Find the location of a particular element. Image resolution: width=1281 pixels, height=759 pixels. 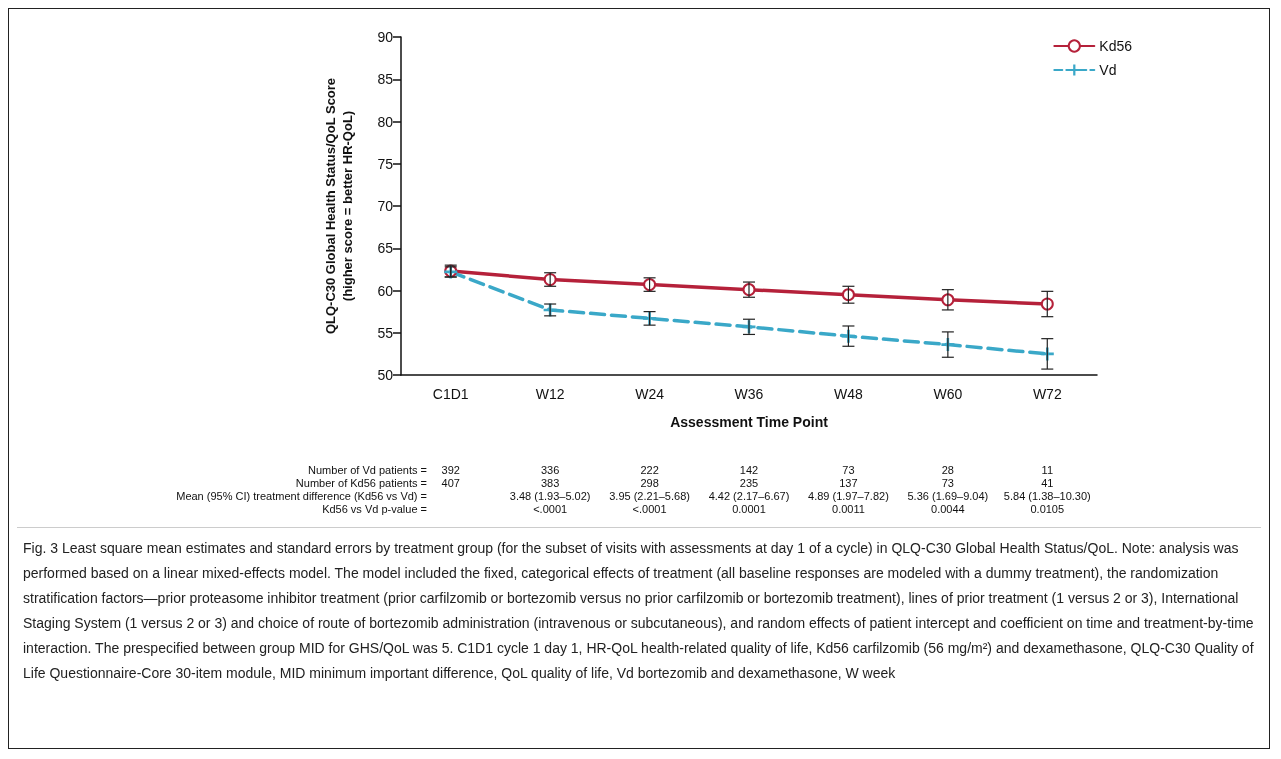

text: Mean (95% CI) treatment difference (Kd56 vs Vd) = is located at coordinates (301, 495).